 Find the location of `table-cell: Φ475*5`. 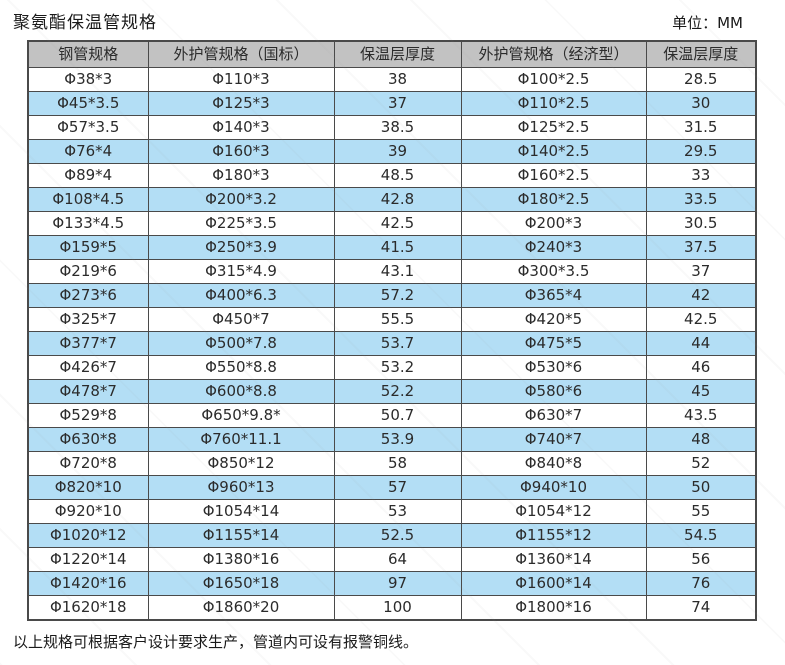

table-cell: Φ475*5 is located at coordinates (553, 343).